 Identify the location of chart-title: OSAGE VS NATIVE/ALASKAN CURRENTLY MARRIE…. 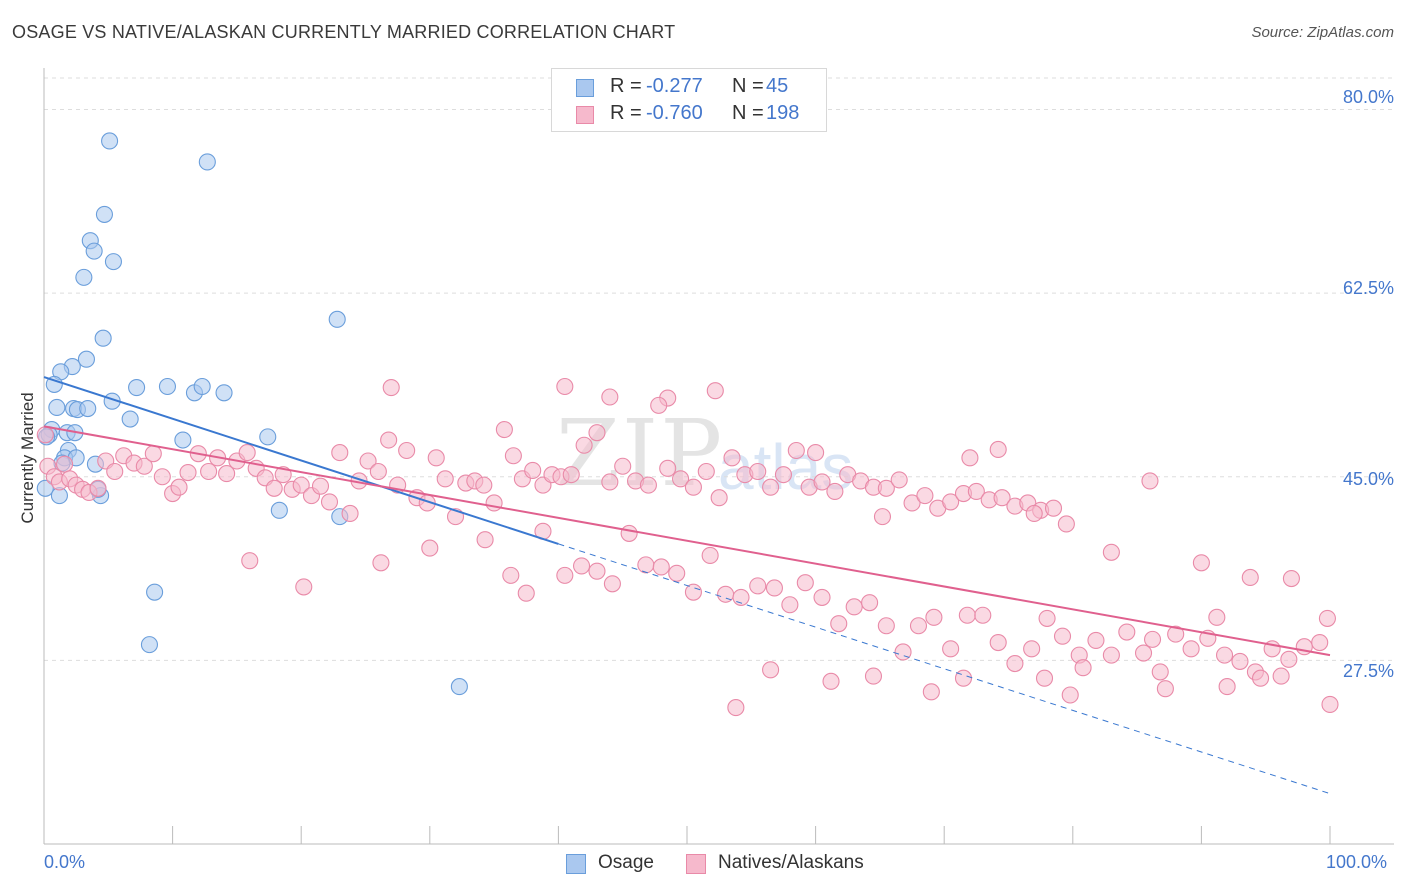
(344, 32).